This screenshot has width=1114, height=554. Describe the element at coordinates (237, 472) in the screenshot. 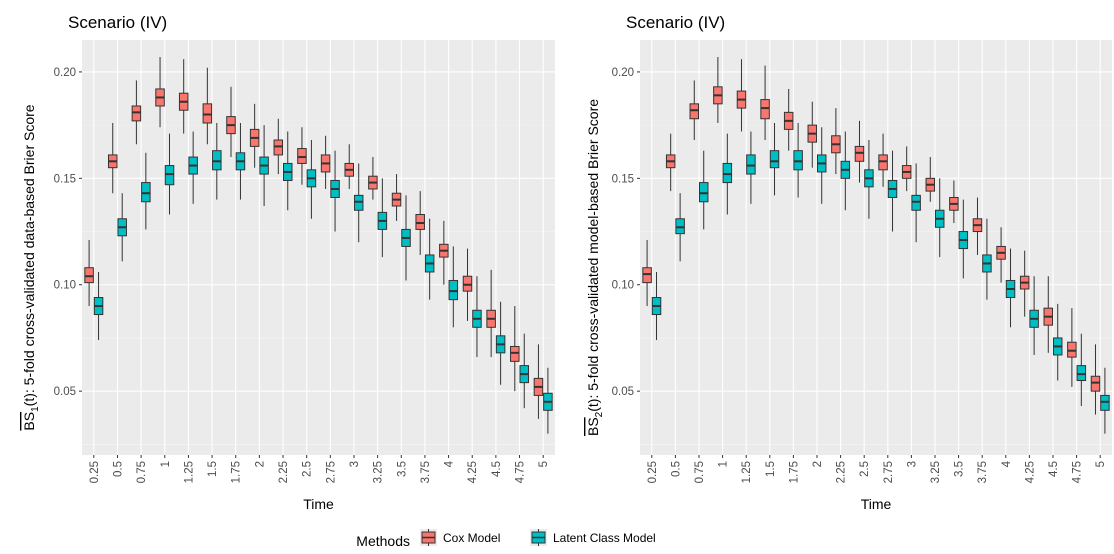

I see `x-tick-label: 1.75` at that location.